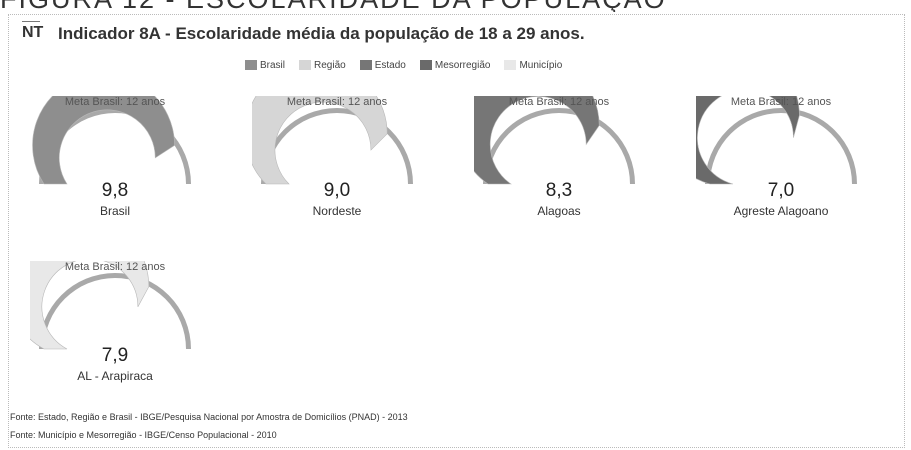 This screenshot has width=911, height=450. I want to click on legend-label-brasil: Brasil, so click(273, 65).